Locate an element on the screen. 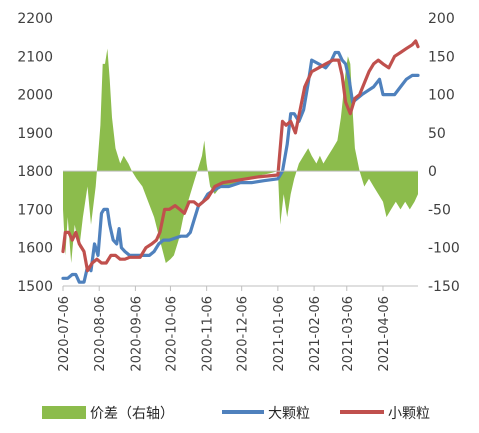 The width and height of the screenshot is (479, 433). legend-label-large: 大颗粒 is located at coordinates (289, 414).